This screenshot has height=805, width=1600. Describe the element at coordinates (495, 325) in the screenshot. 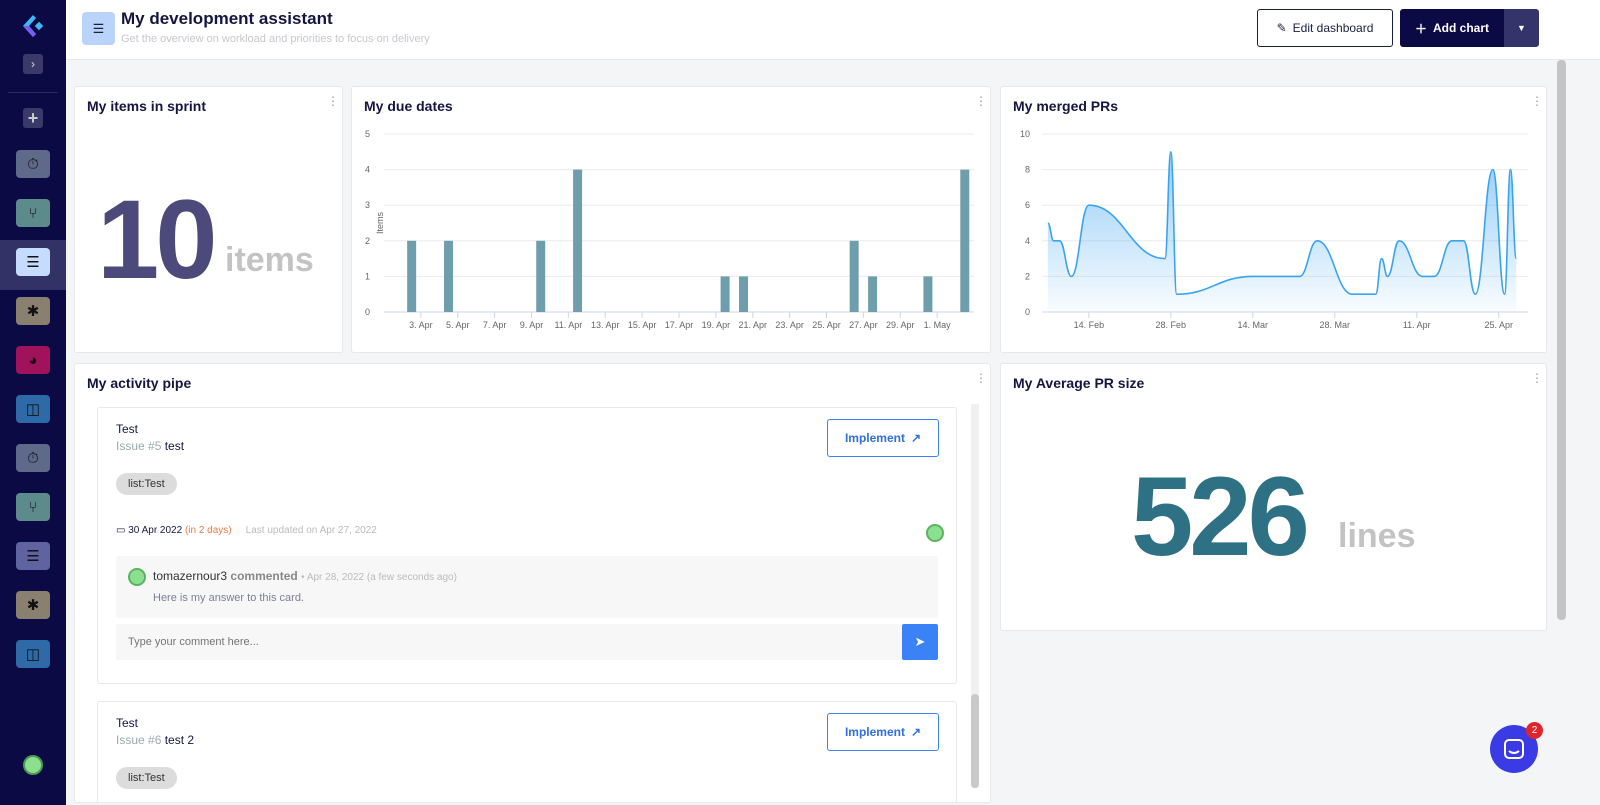

I see `x-tick-label: 7. Apr` at that location.